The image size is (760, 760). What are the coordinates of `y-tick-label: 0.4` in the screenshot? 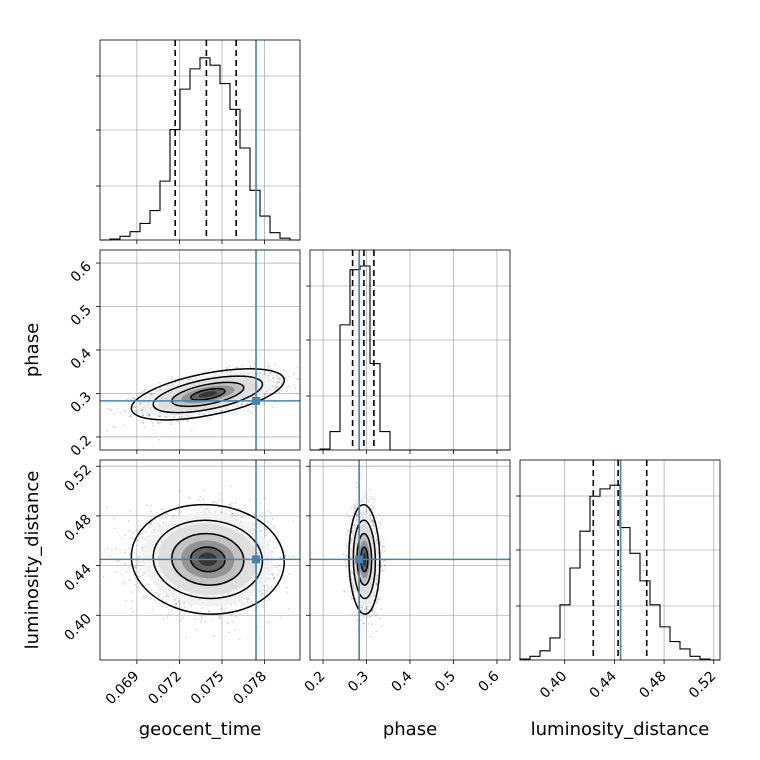 It's located at (81, 358).